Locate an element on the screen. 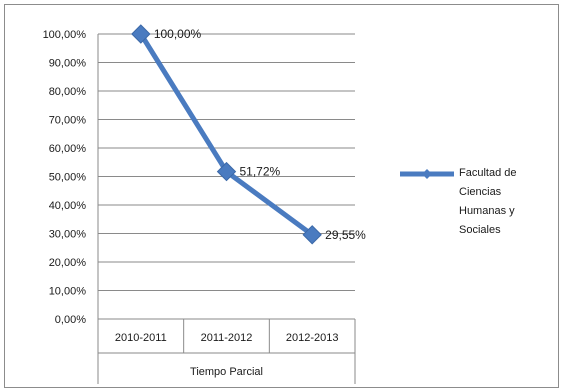 The image size is (563, 392). x-tick-label: 2010-2011 is located at coordinates (141, 338).